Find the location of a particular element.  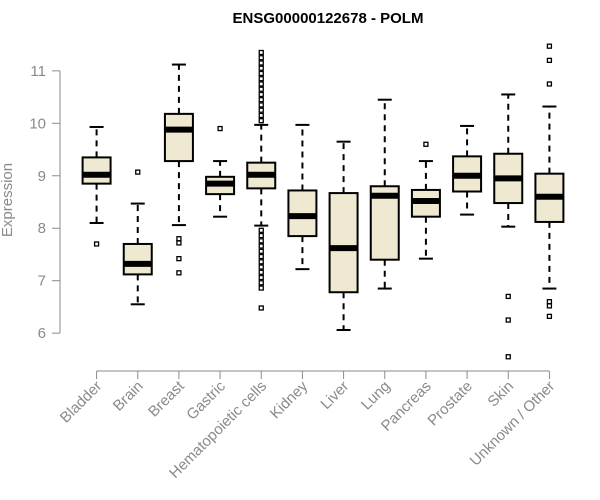

box-brain is located at coordinates (137, 237).